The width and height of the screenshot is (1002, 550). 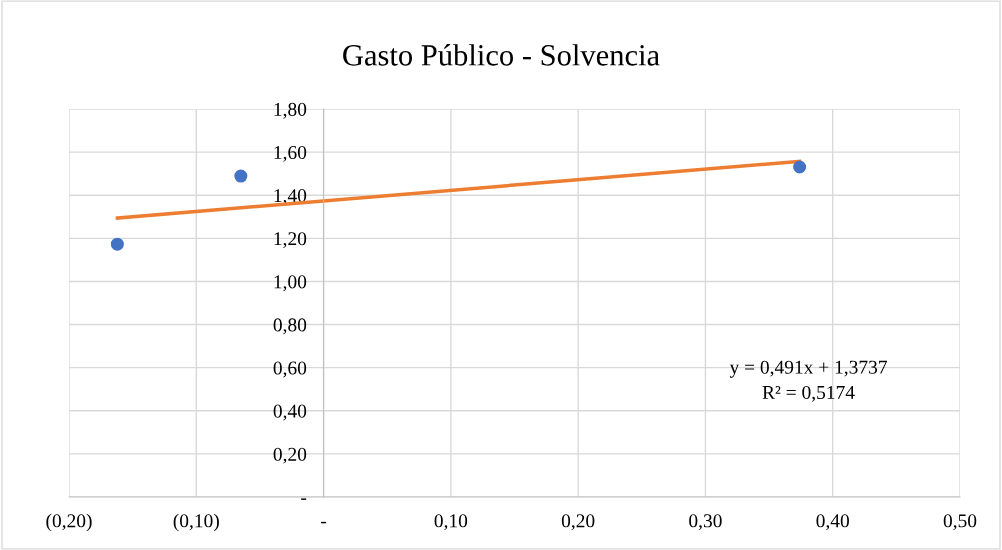 I want to click on y-tick-label: 1,20, so click(x=290, y=240).